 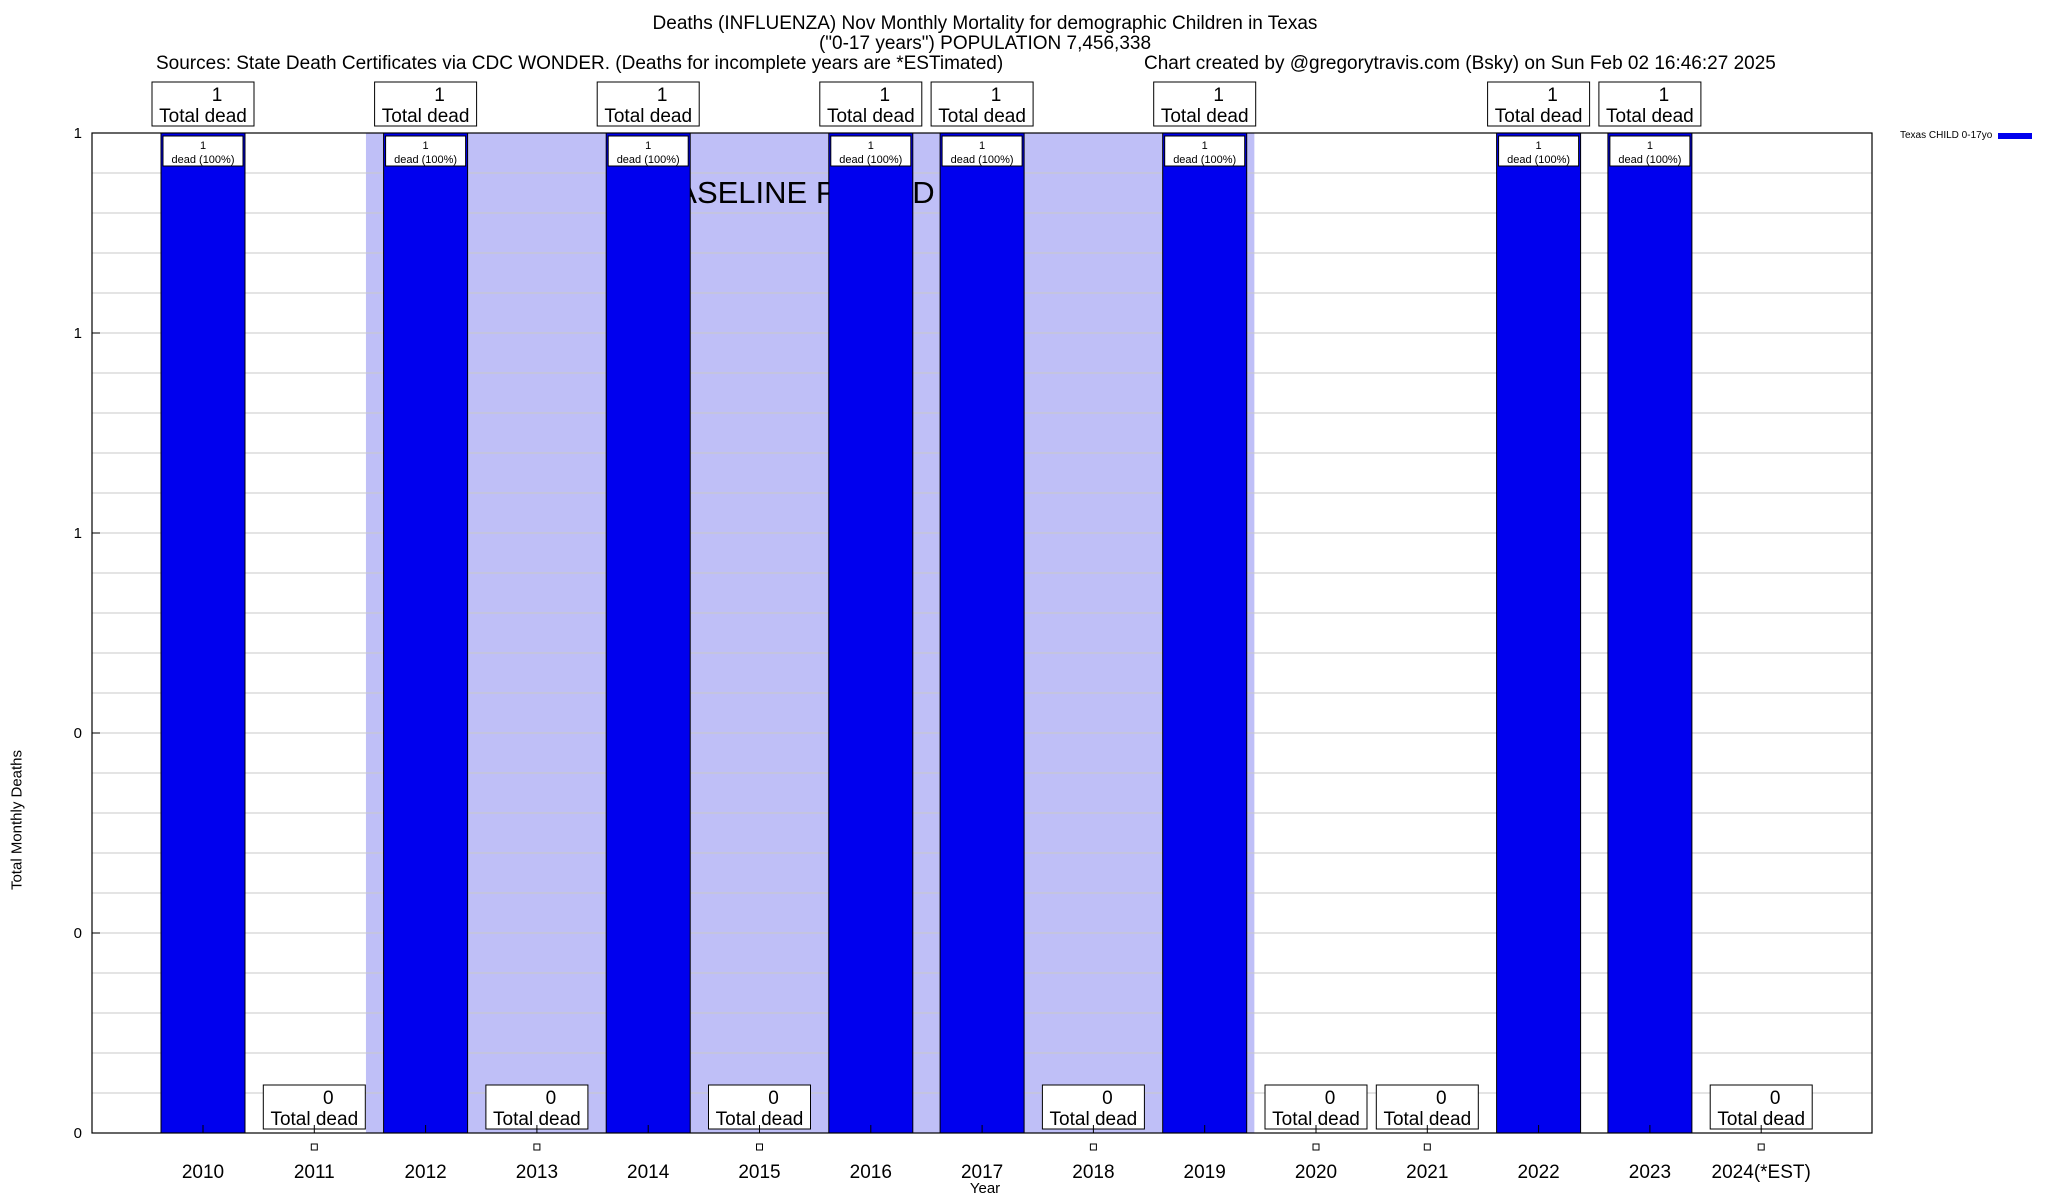 What do you see at coordinates (985, 43) in the screenshot?
I see `chart-subtitle: ("0-17 years") POPULATION 7,456,338` at bounding box center [985, 43].